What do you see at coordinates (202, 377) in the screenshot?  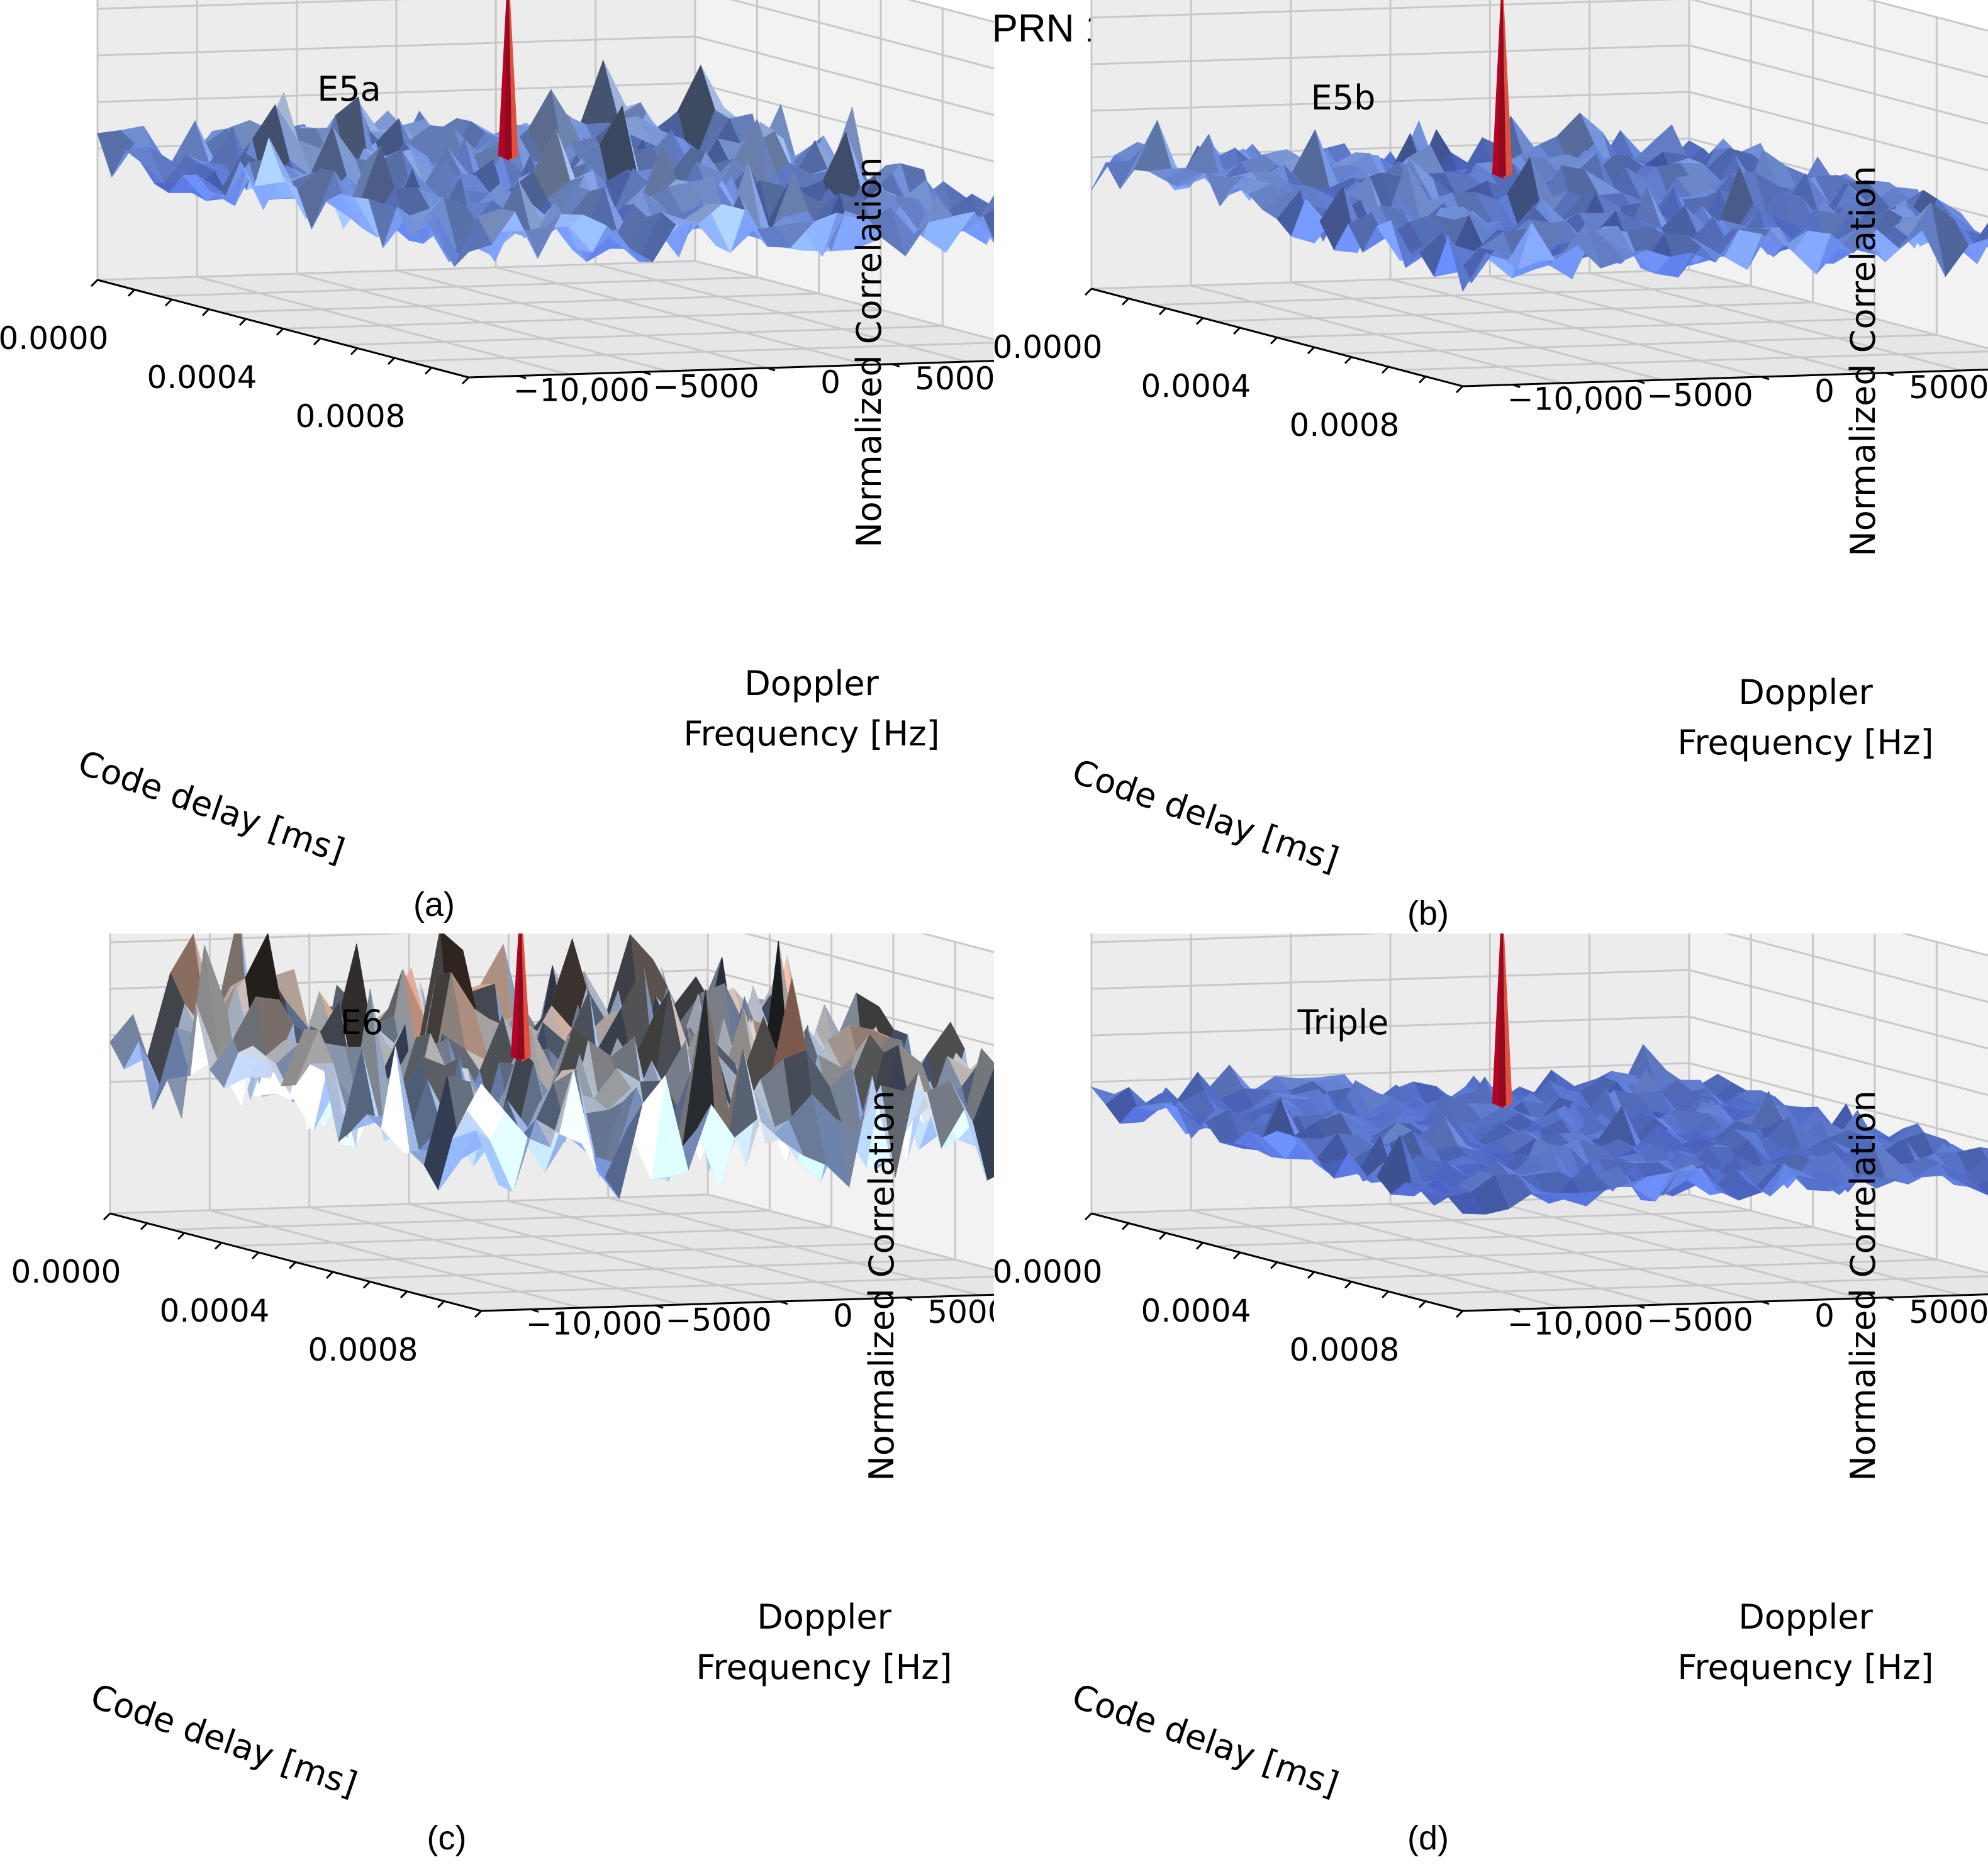 I see `x-tick-label: 0.0004` at bounding box center [202, 377].